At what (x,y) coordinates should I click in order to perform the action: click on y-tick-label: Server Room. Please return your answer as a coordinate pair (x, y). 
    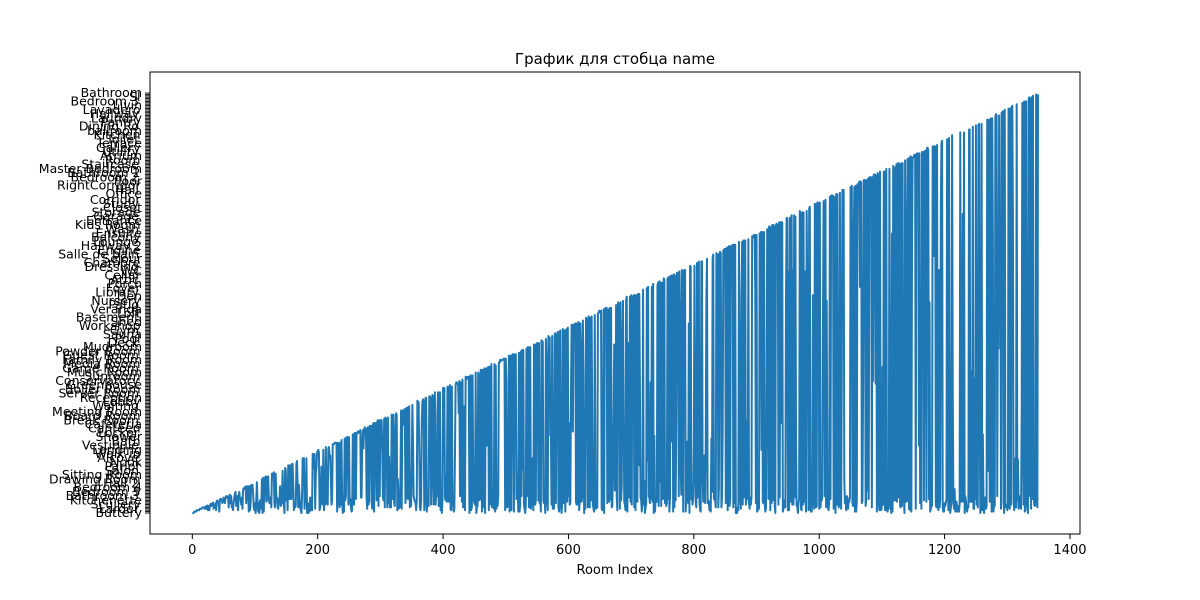
    Looking at the image, I should click on (98, 393).